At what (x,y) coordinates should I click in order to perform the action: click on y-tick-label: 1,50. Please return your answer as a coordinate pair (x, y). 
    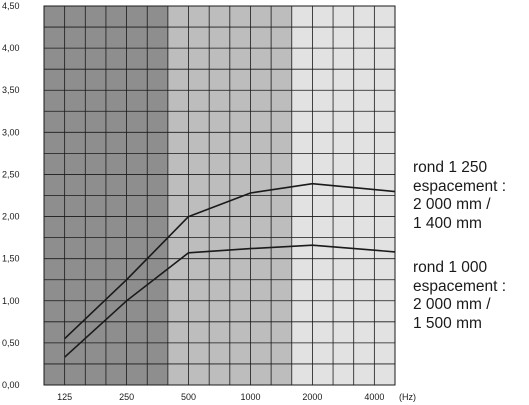
    Looking at the image, I should click on (11, 259).